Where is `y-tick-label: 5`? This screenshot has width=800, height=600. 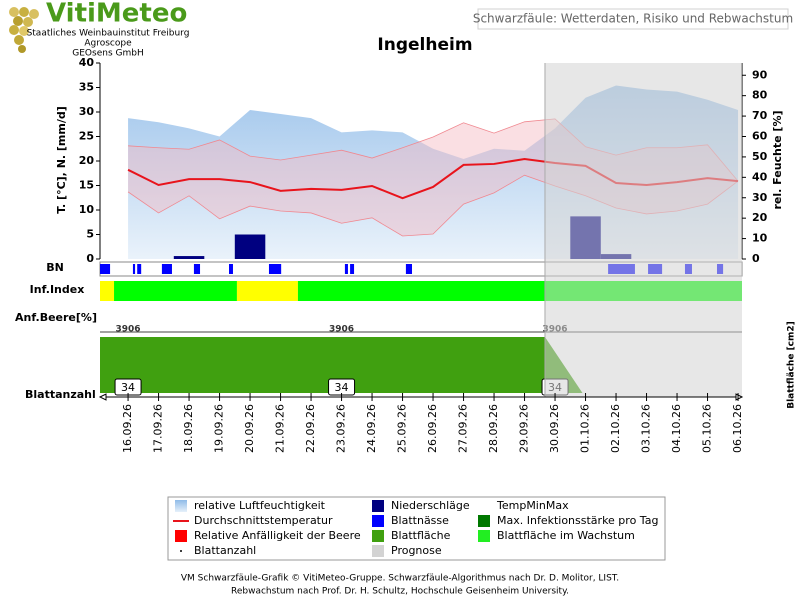
y-tick-label: 5 is located at coordinates (90, 234).